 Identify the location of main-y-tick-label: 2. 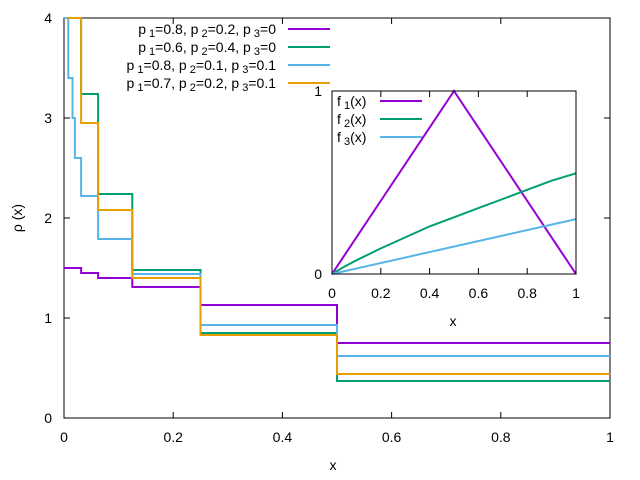
(48, 218).